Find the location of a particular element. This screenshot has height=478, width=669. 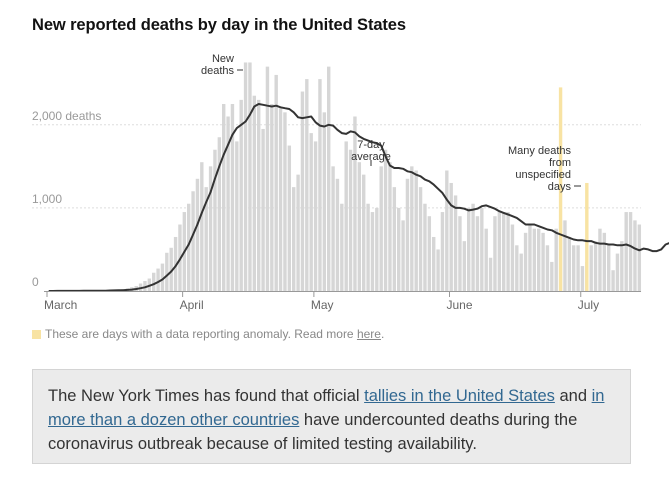

x-tick-label: April is located at coordinates (192, 305).